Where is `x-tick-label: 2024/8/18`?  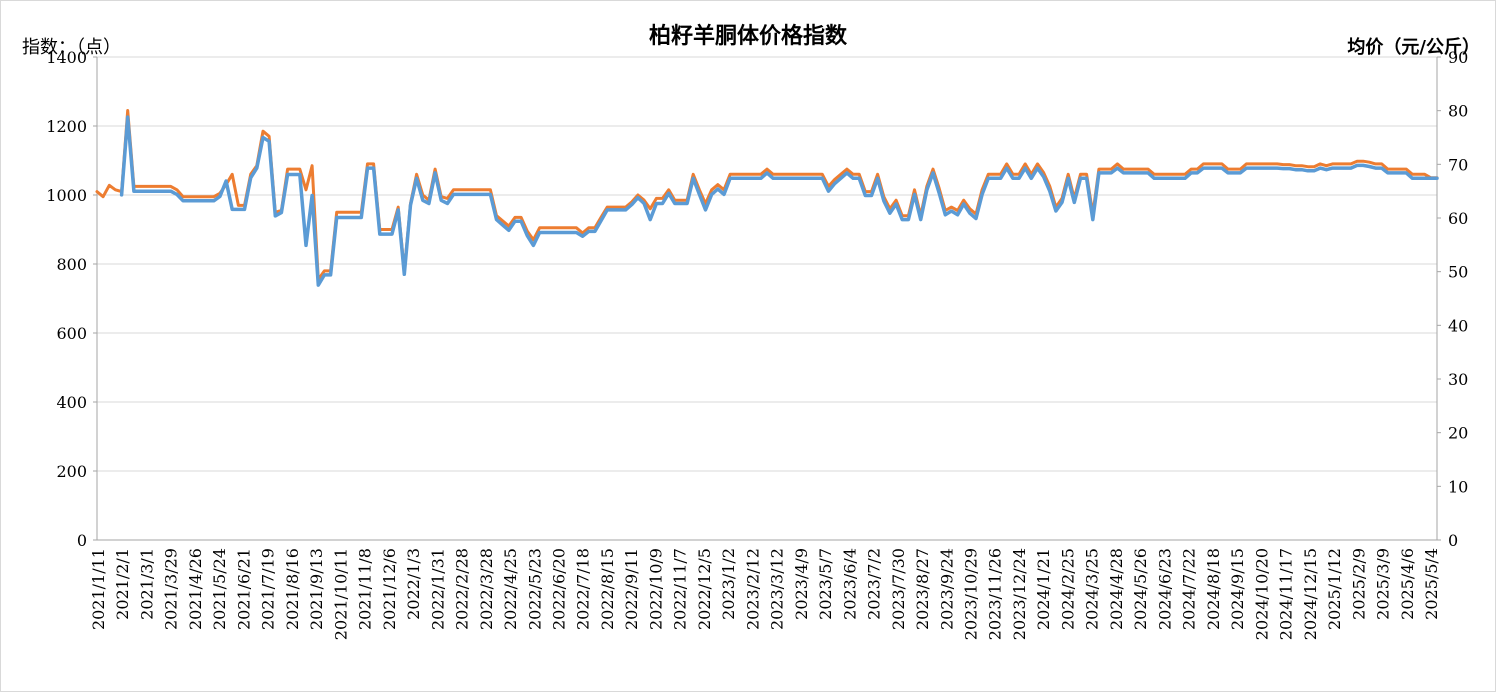 x-tick-label: 2024/8/18 is located at coordinates (1213, 589).